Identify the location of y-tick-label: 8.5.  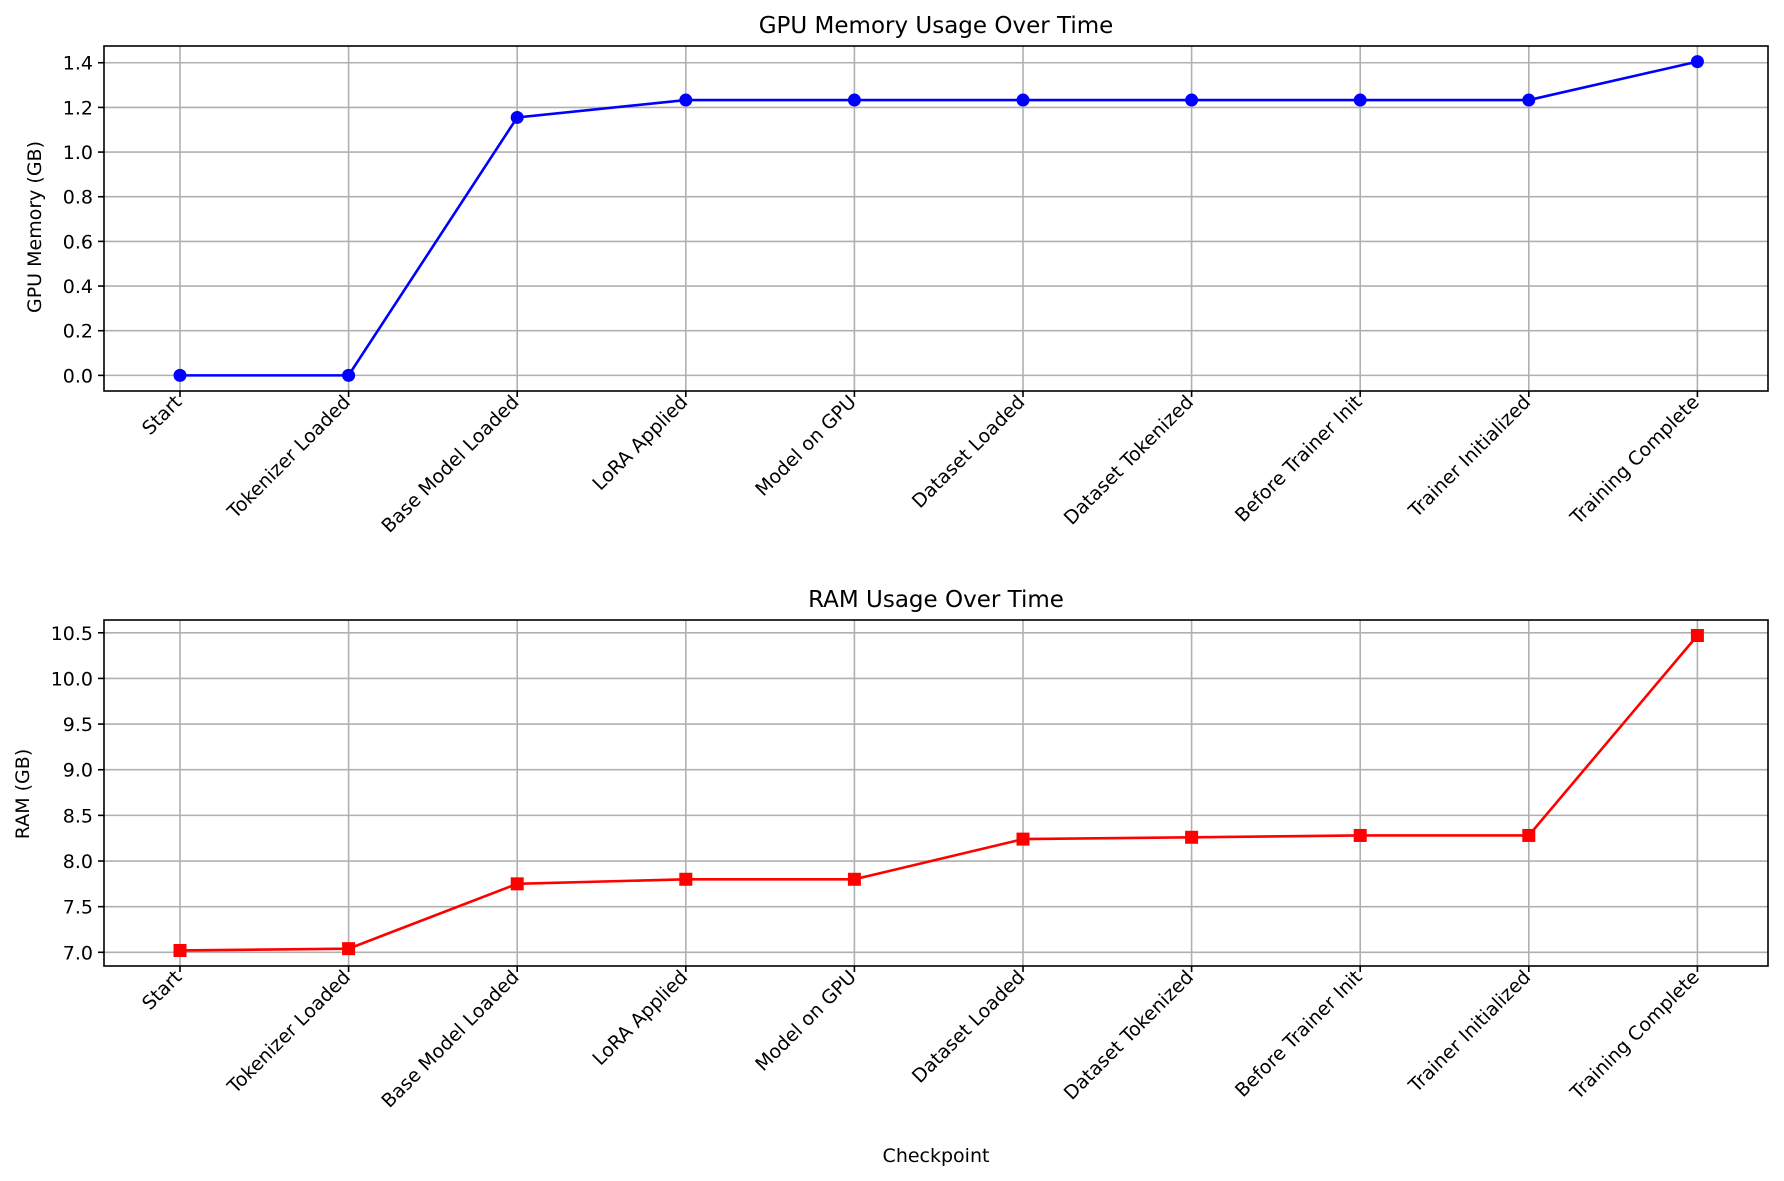
(78, 816).